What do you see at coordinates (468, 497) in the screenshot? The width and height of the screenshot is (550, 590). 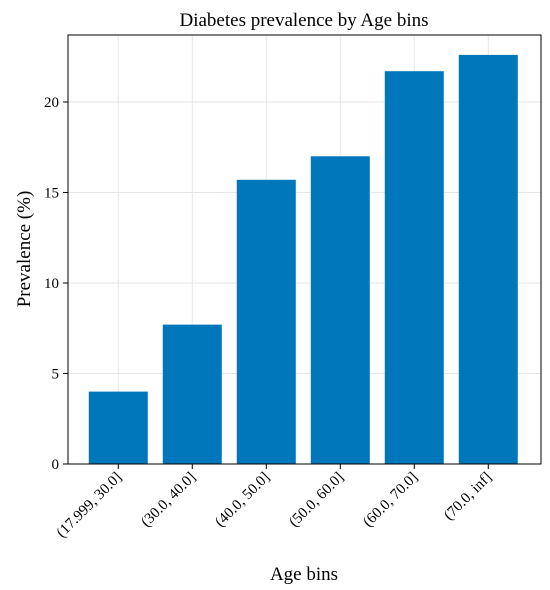 I see `x-tick-label: (70.0, inf]` at bounding box center [468, 497].